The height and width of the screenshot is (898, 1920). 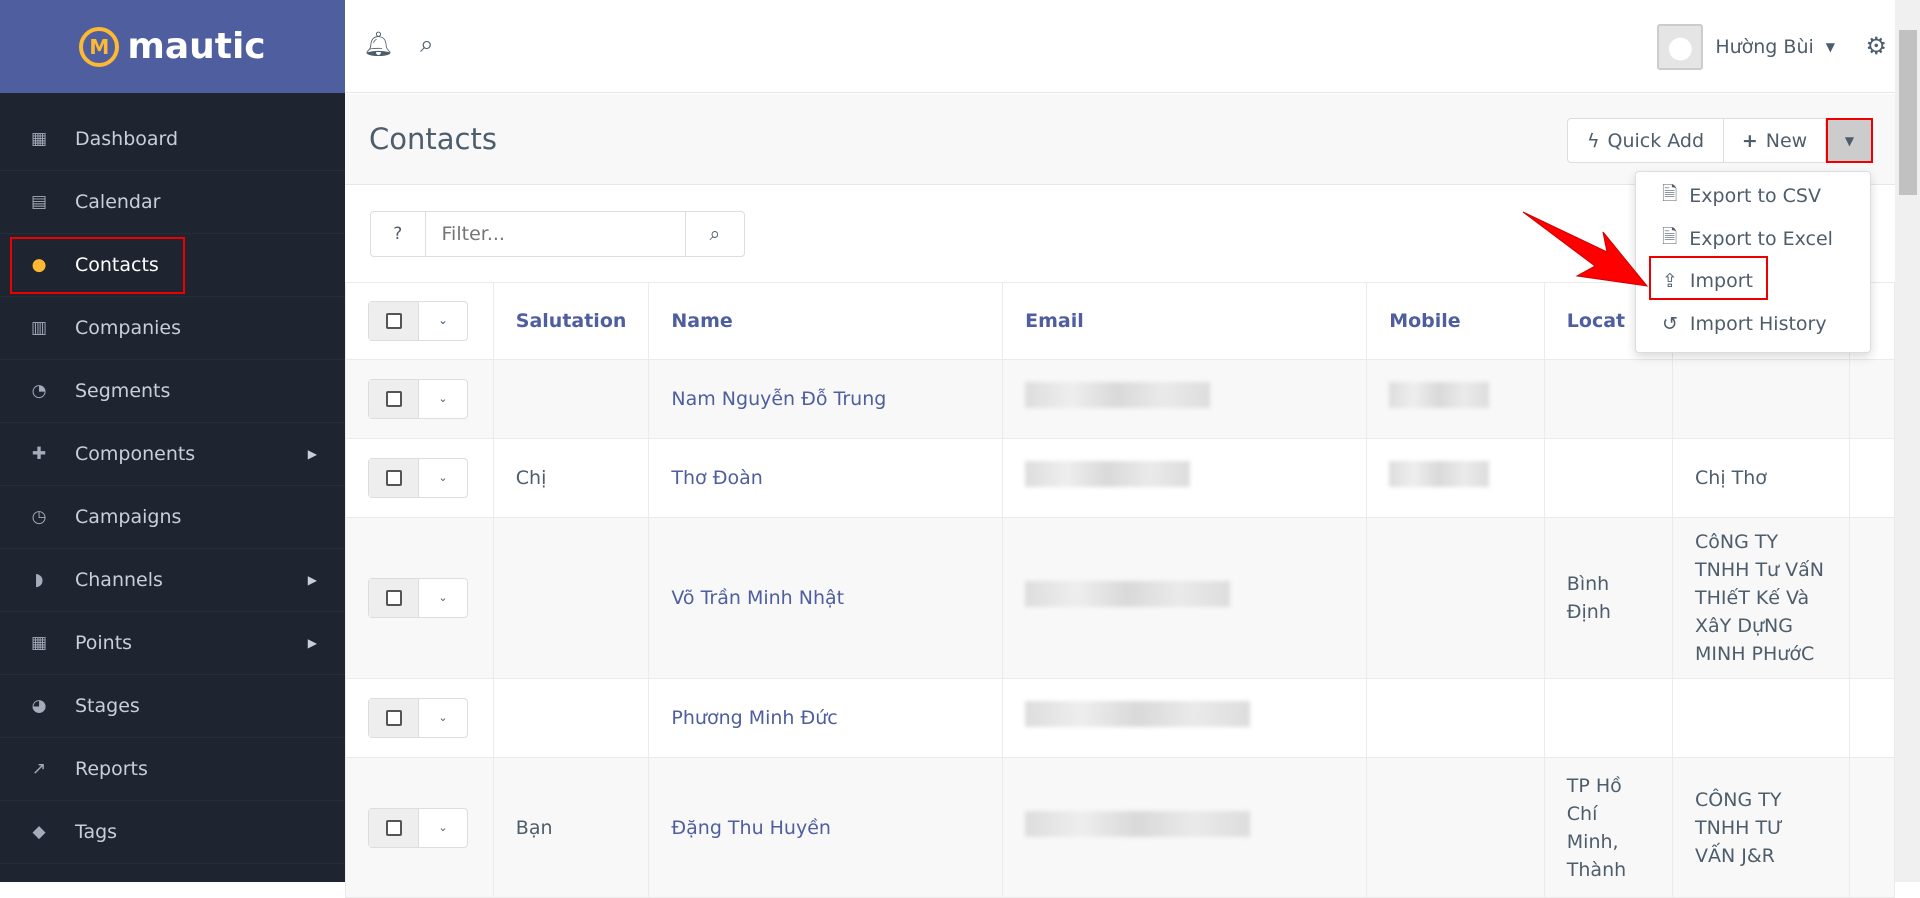 I want to click on plus-icon: +, so click(x=1749, y=140).